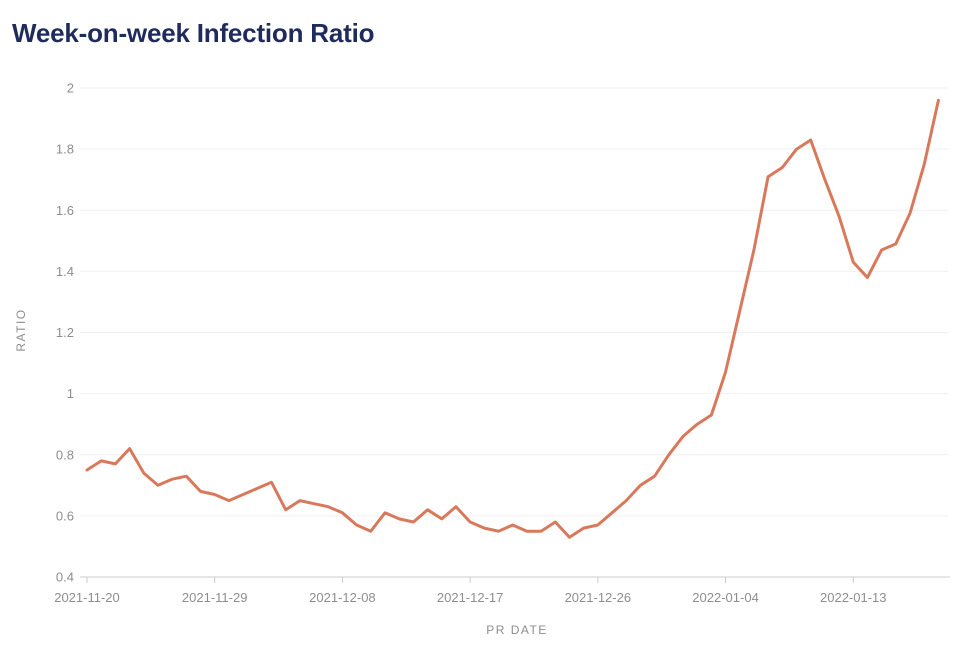 This screenshot has height=656, width=962. Describe the element at coordinates (65, 210) in the screenshot. I see `y-tick-label: 1.6` at that location.